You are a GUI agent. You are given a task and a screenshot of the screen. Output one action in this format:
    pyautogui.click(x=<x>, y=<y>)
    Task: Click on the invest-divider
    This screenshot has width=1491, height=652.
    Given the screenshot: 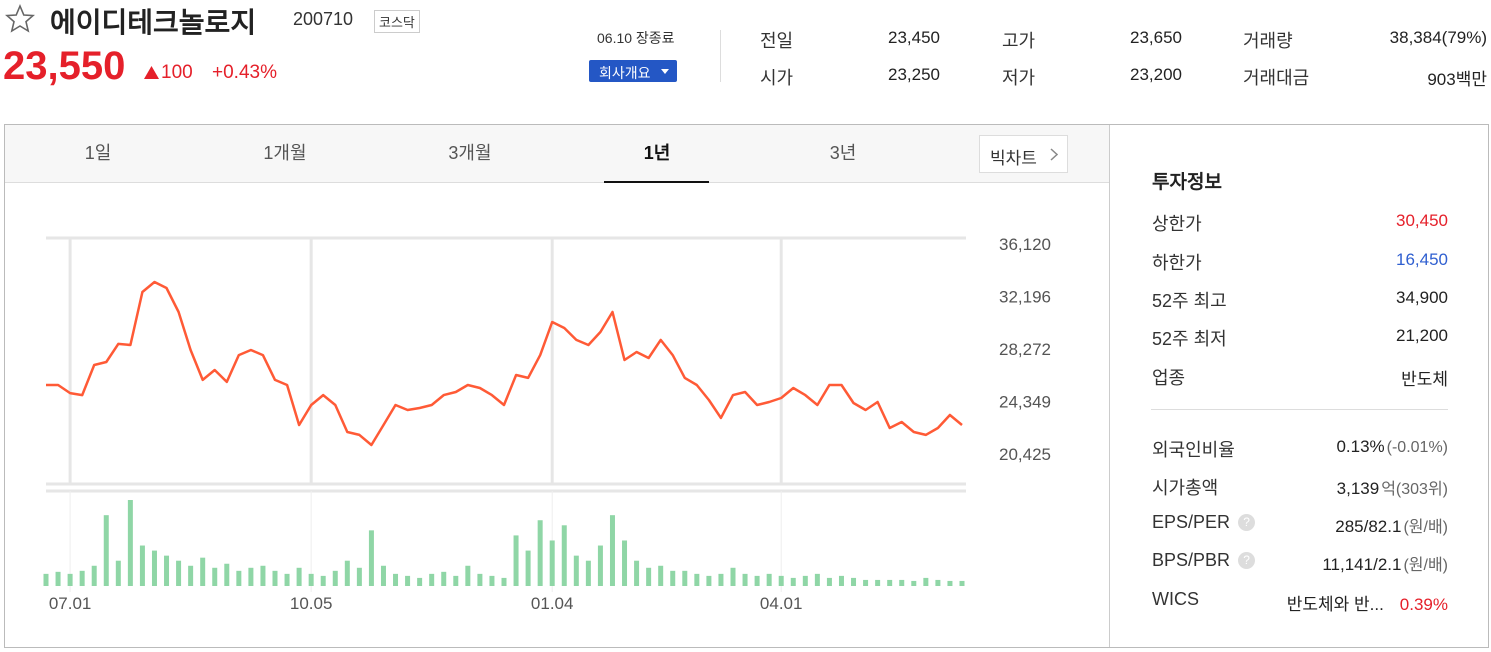 What is the action you would take?
    pyautogui.click(x=1299, y=409)
    